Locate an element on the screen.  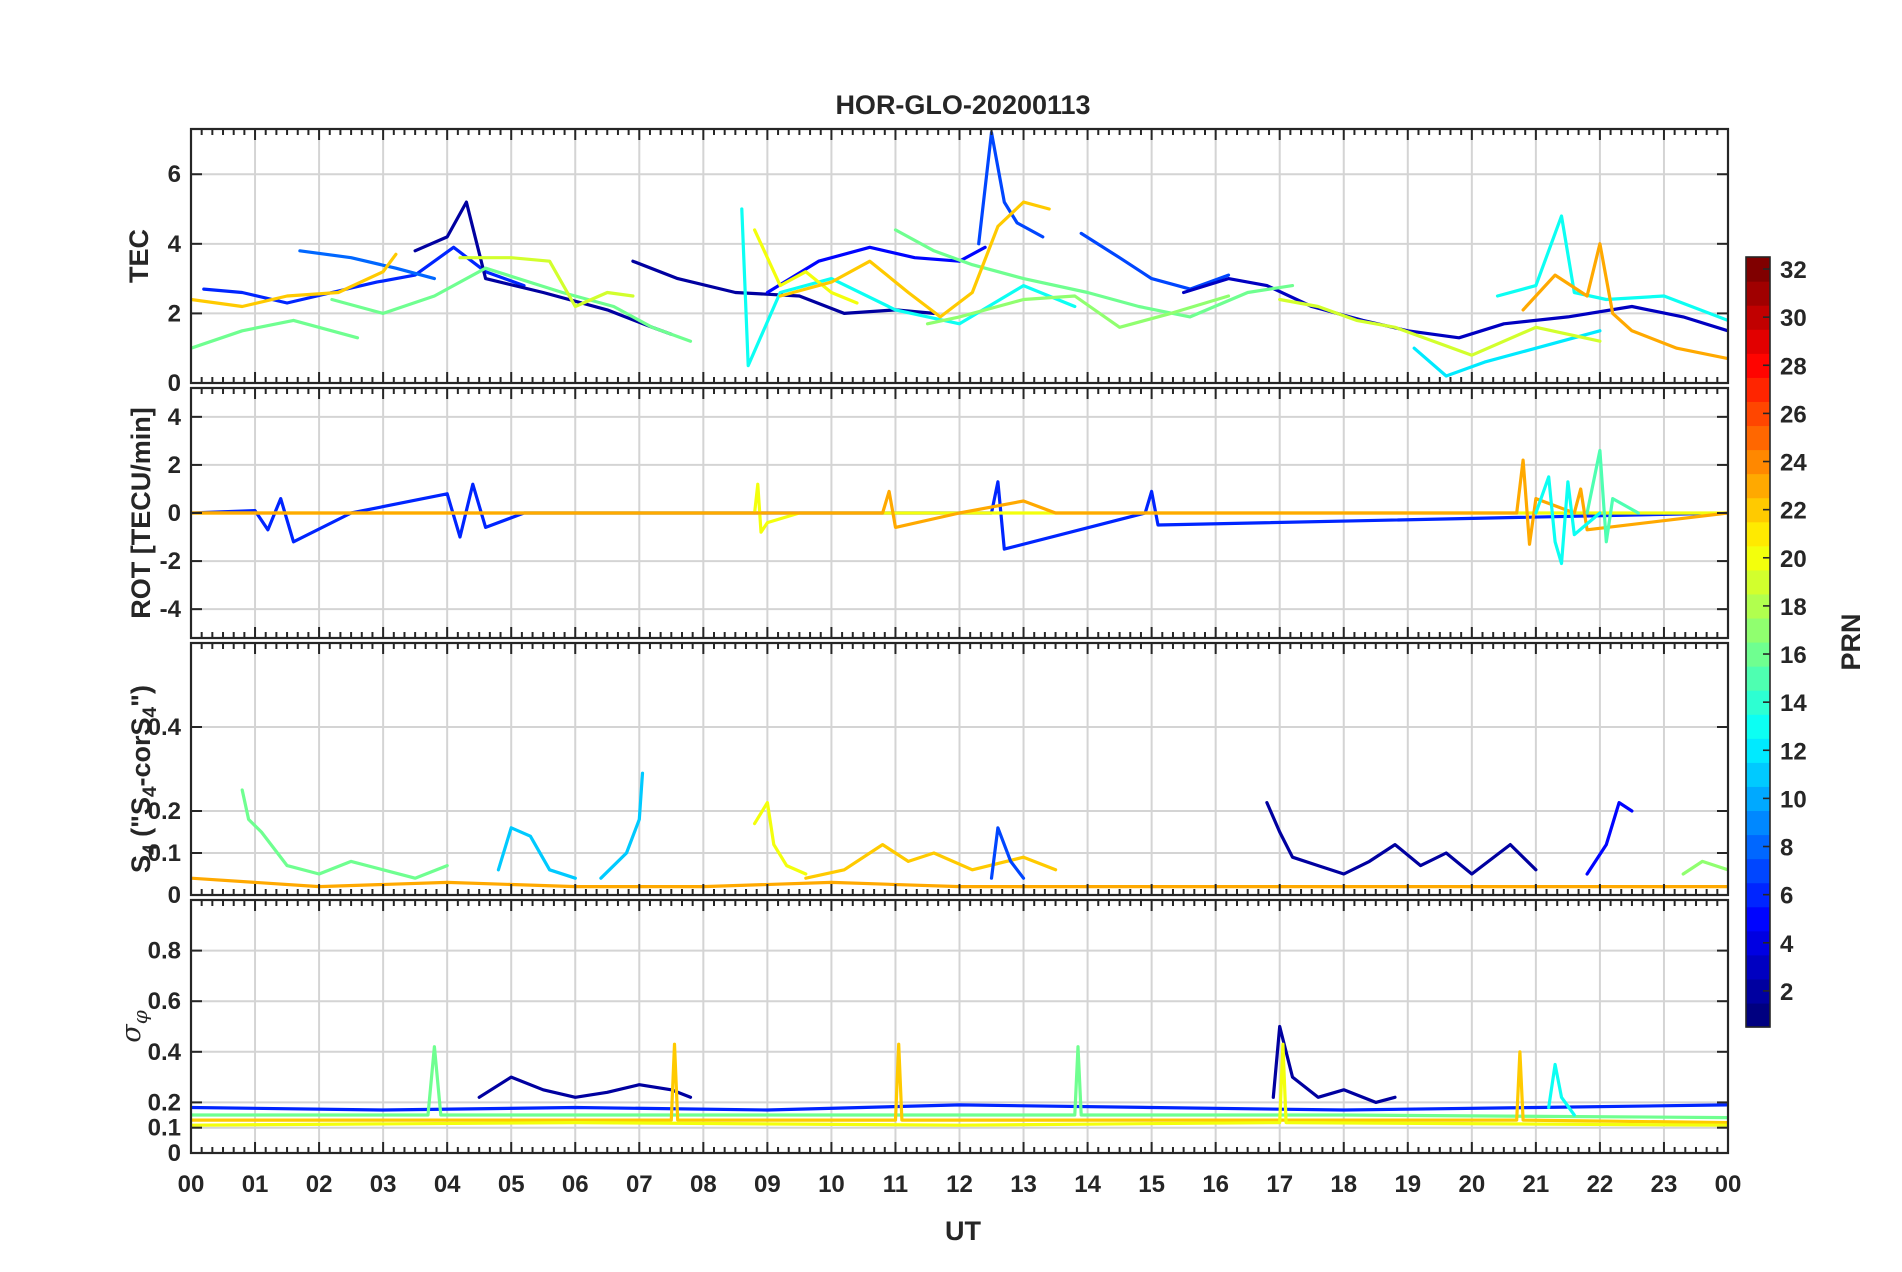
x-tick-label: 11 is located at coordinates (895, 1184).